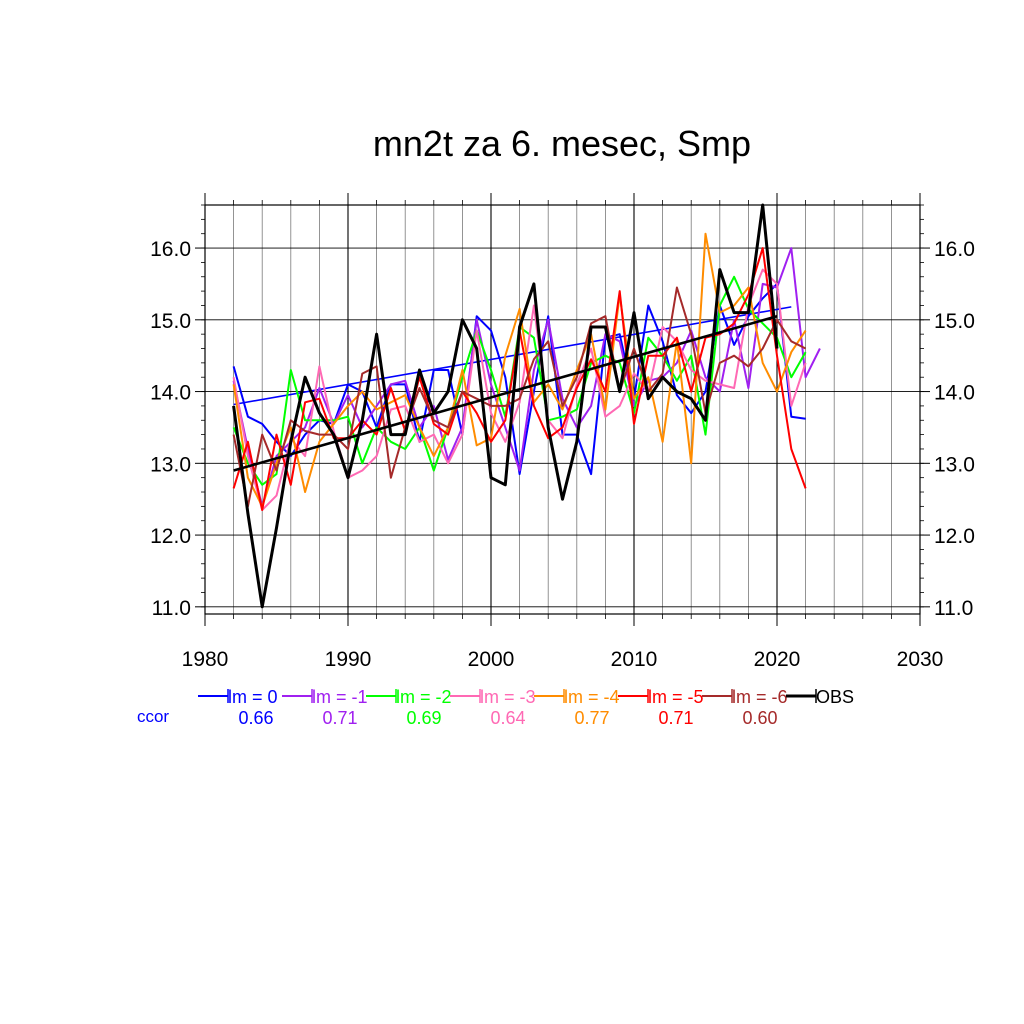  I want to click on y-tick-label-right: 14.0, so click(954, 393).